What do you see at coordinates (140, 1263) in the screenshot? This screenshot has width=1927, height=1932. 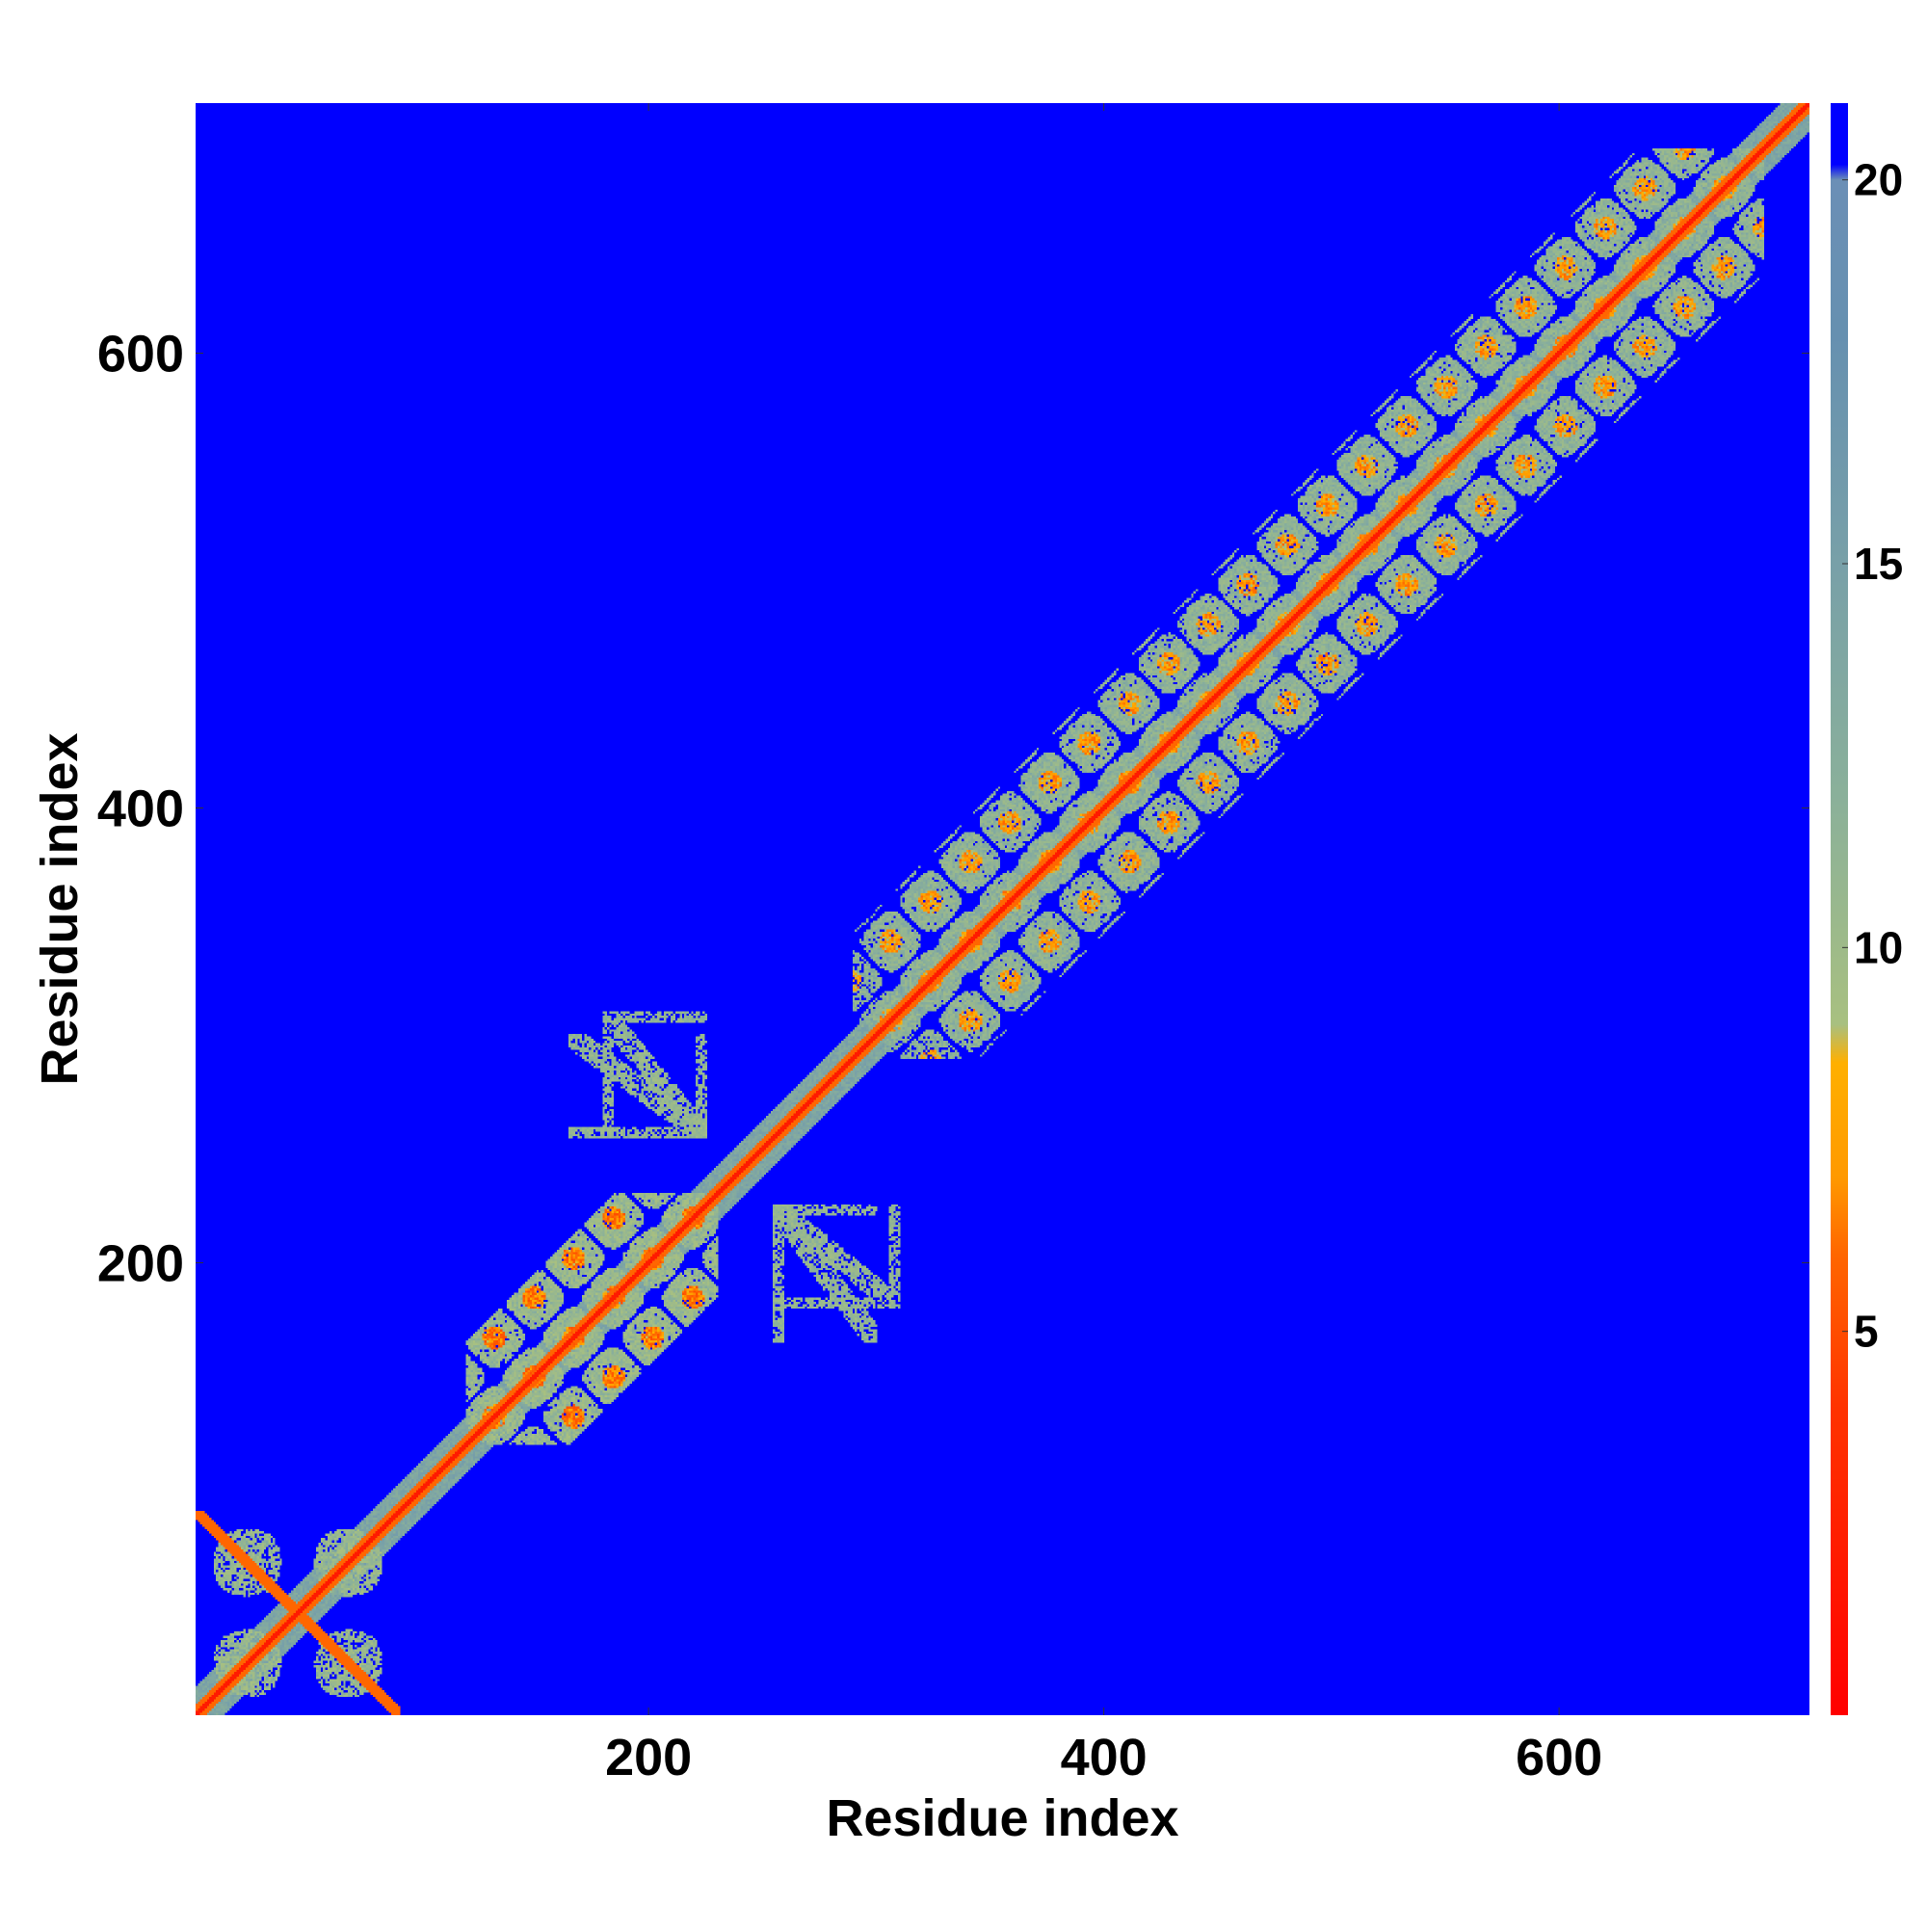 I see `y-tick-label: 200` at bounding box center [140, 1263].